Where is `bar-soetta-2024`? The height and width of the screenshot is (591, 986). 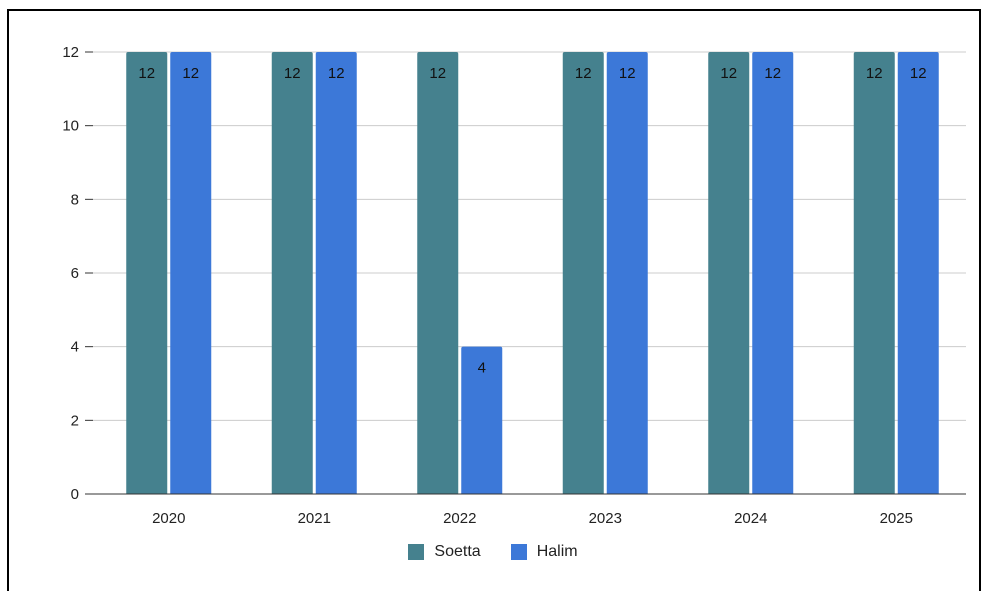
bar-soetta-2024 is located at coordinates (729, 273).